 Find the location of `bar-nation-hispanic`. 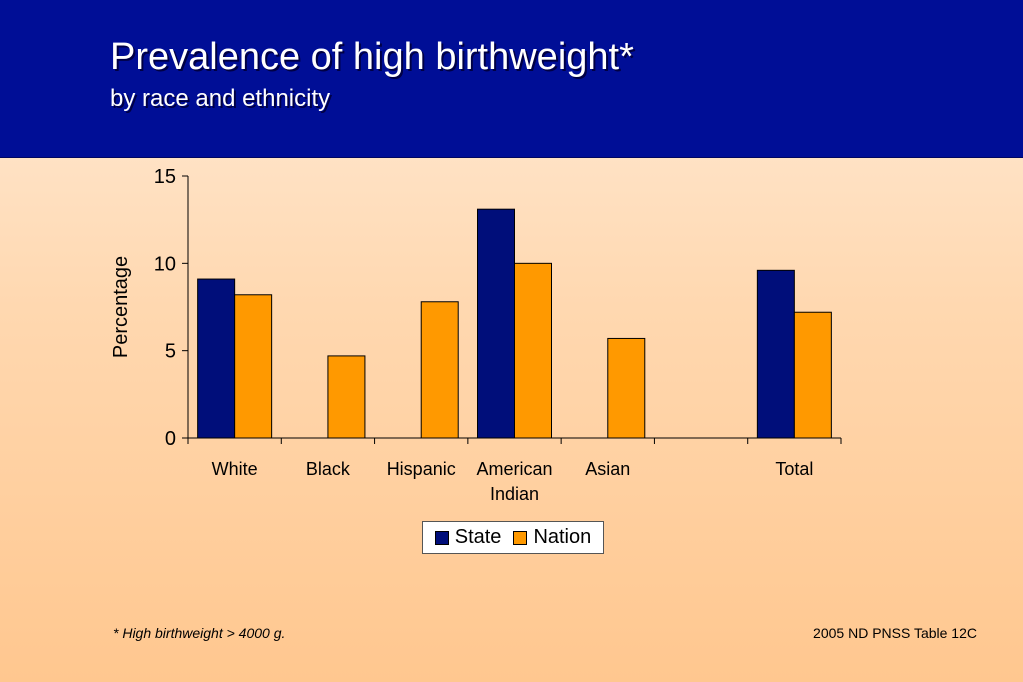

bar-nation-hispanic is located at coordinates (439, 370).